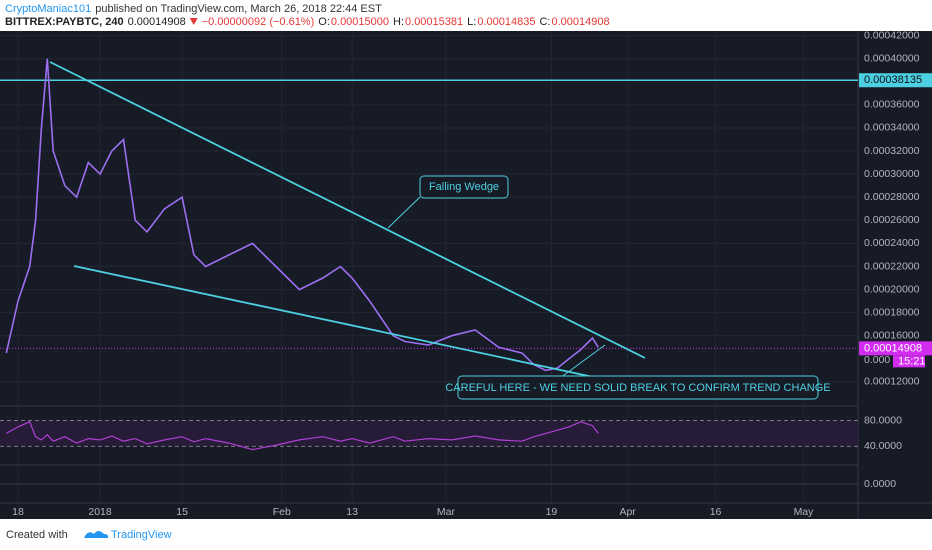 The width and height of the screenshot is (932, 550). What do you see at coordinates (892, 58) in the screenshot?
I see `y-tick-label: 0.00040000` at bounding box center [892, 58].